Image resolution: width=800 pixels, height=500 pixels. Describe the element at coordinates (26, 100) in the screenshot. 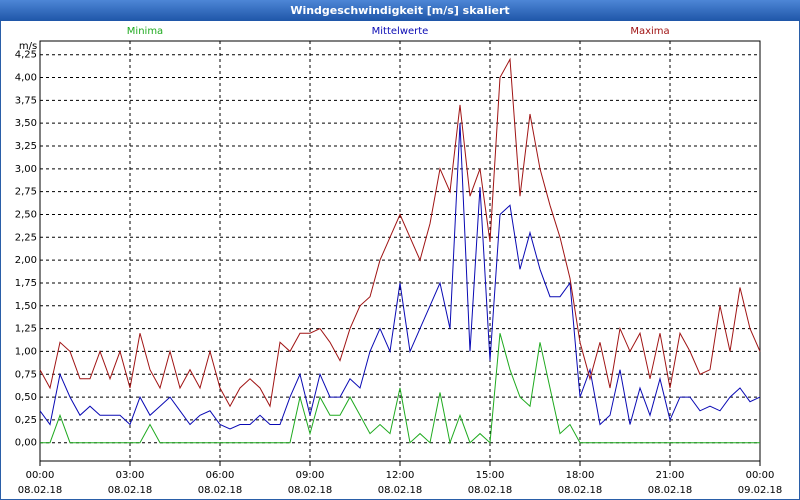

I see `y-tick-label: 3,75` at that location.